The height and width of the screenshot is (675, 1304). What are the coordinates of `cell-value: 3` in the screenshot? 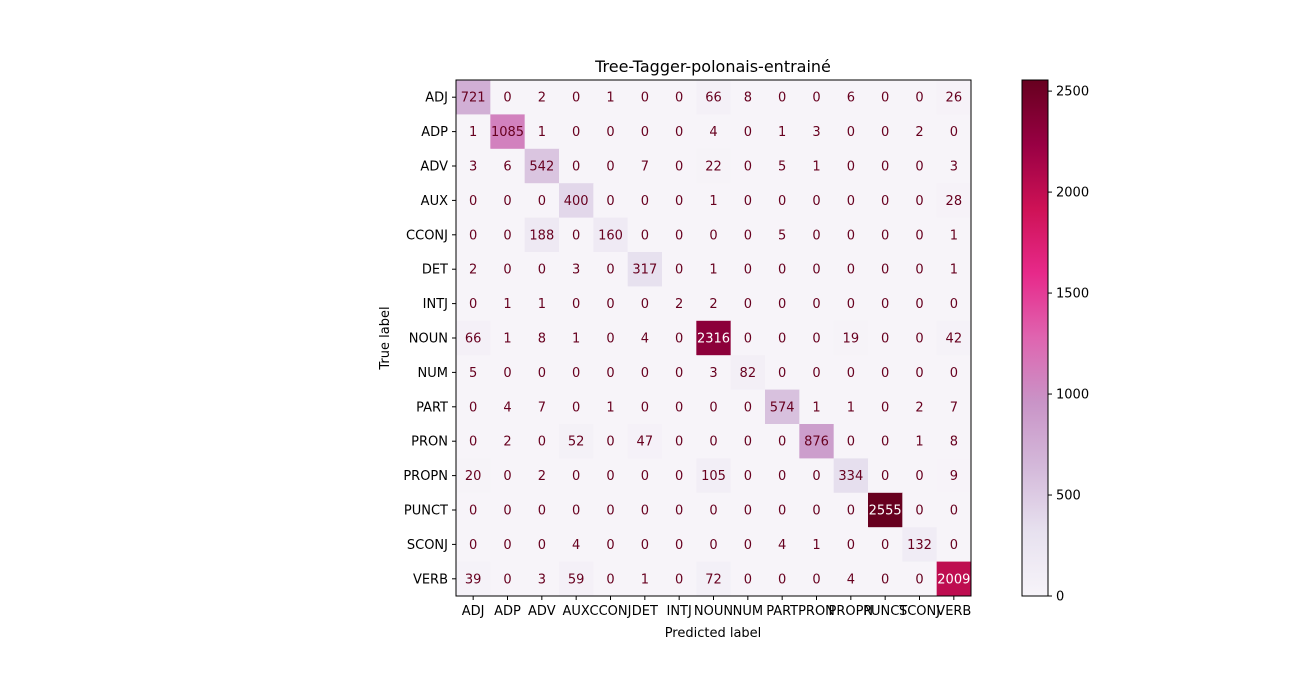 It's located at (576, 270).